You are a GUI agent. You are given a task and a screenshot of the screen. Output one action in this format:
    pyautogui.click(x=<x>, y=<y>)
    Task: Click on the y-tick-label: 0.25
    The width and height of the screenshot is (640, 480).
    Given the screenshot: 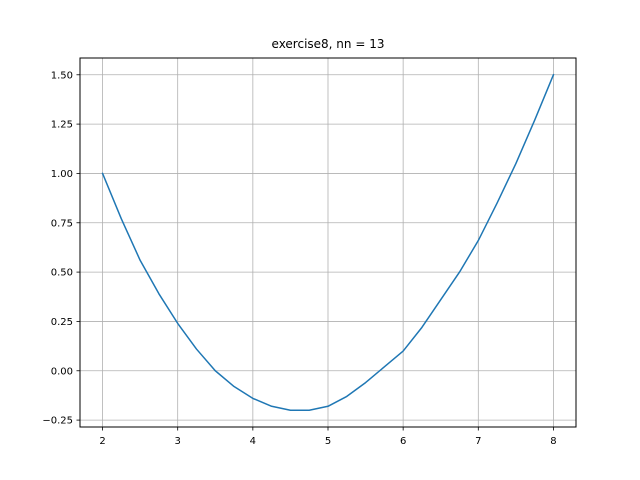 What is the action you would take?
    pyautogui.click(x=62, y=322)
    